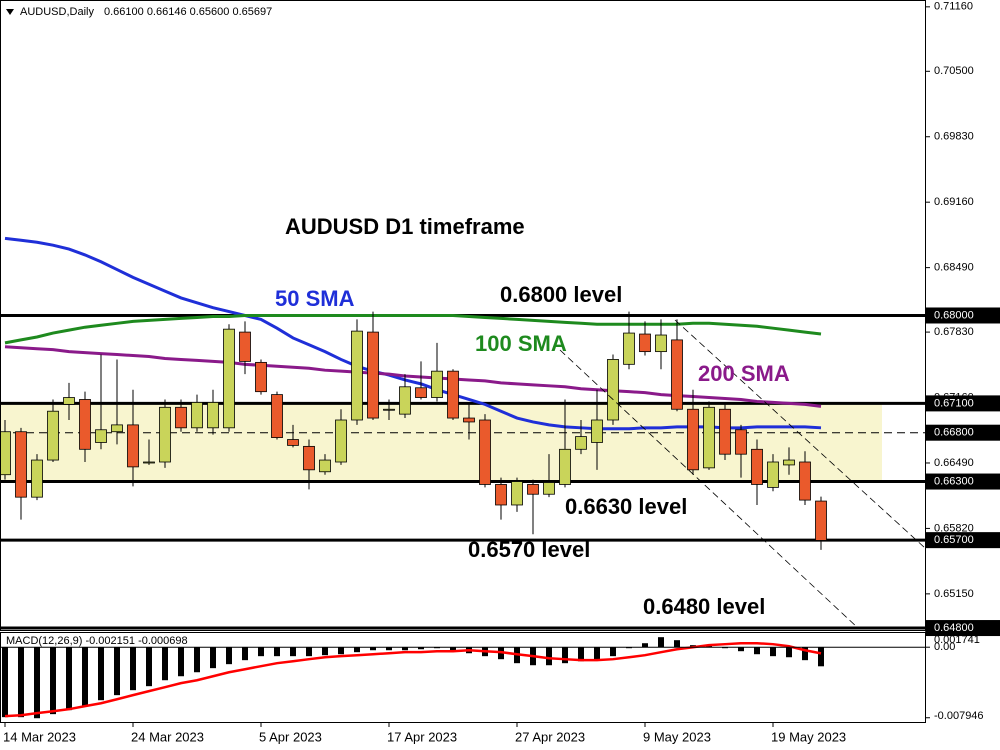  I want to click on menu-arrow, so click(10, 12).